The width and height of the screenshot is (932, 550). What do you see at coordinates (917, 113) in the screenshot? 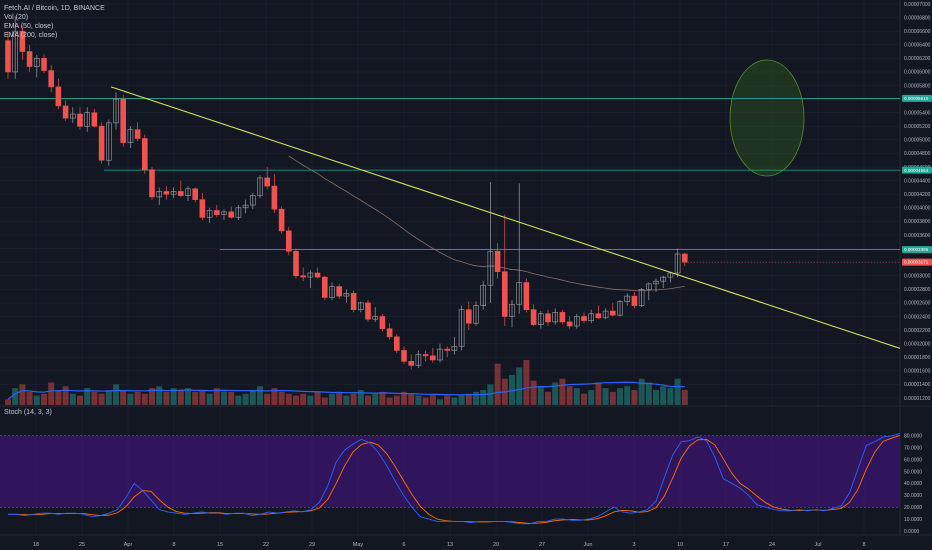
I see `price-tick-label: 0.00005400` at bounding box center [917, 113].